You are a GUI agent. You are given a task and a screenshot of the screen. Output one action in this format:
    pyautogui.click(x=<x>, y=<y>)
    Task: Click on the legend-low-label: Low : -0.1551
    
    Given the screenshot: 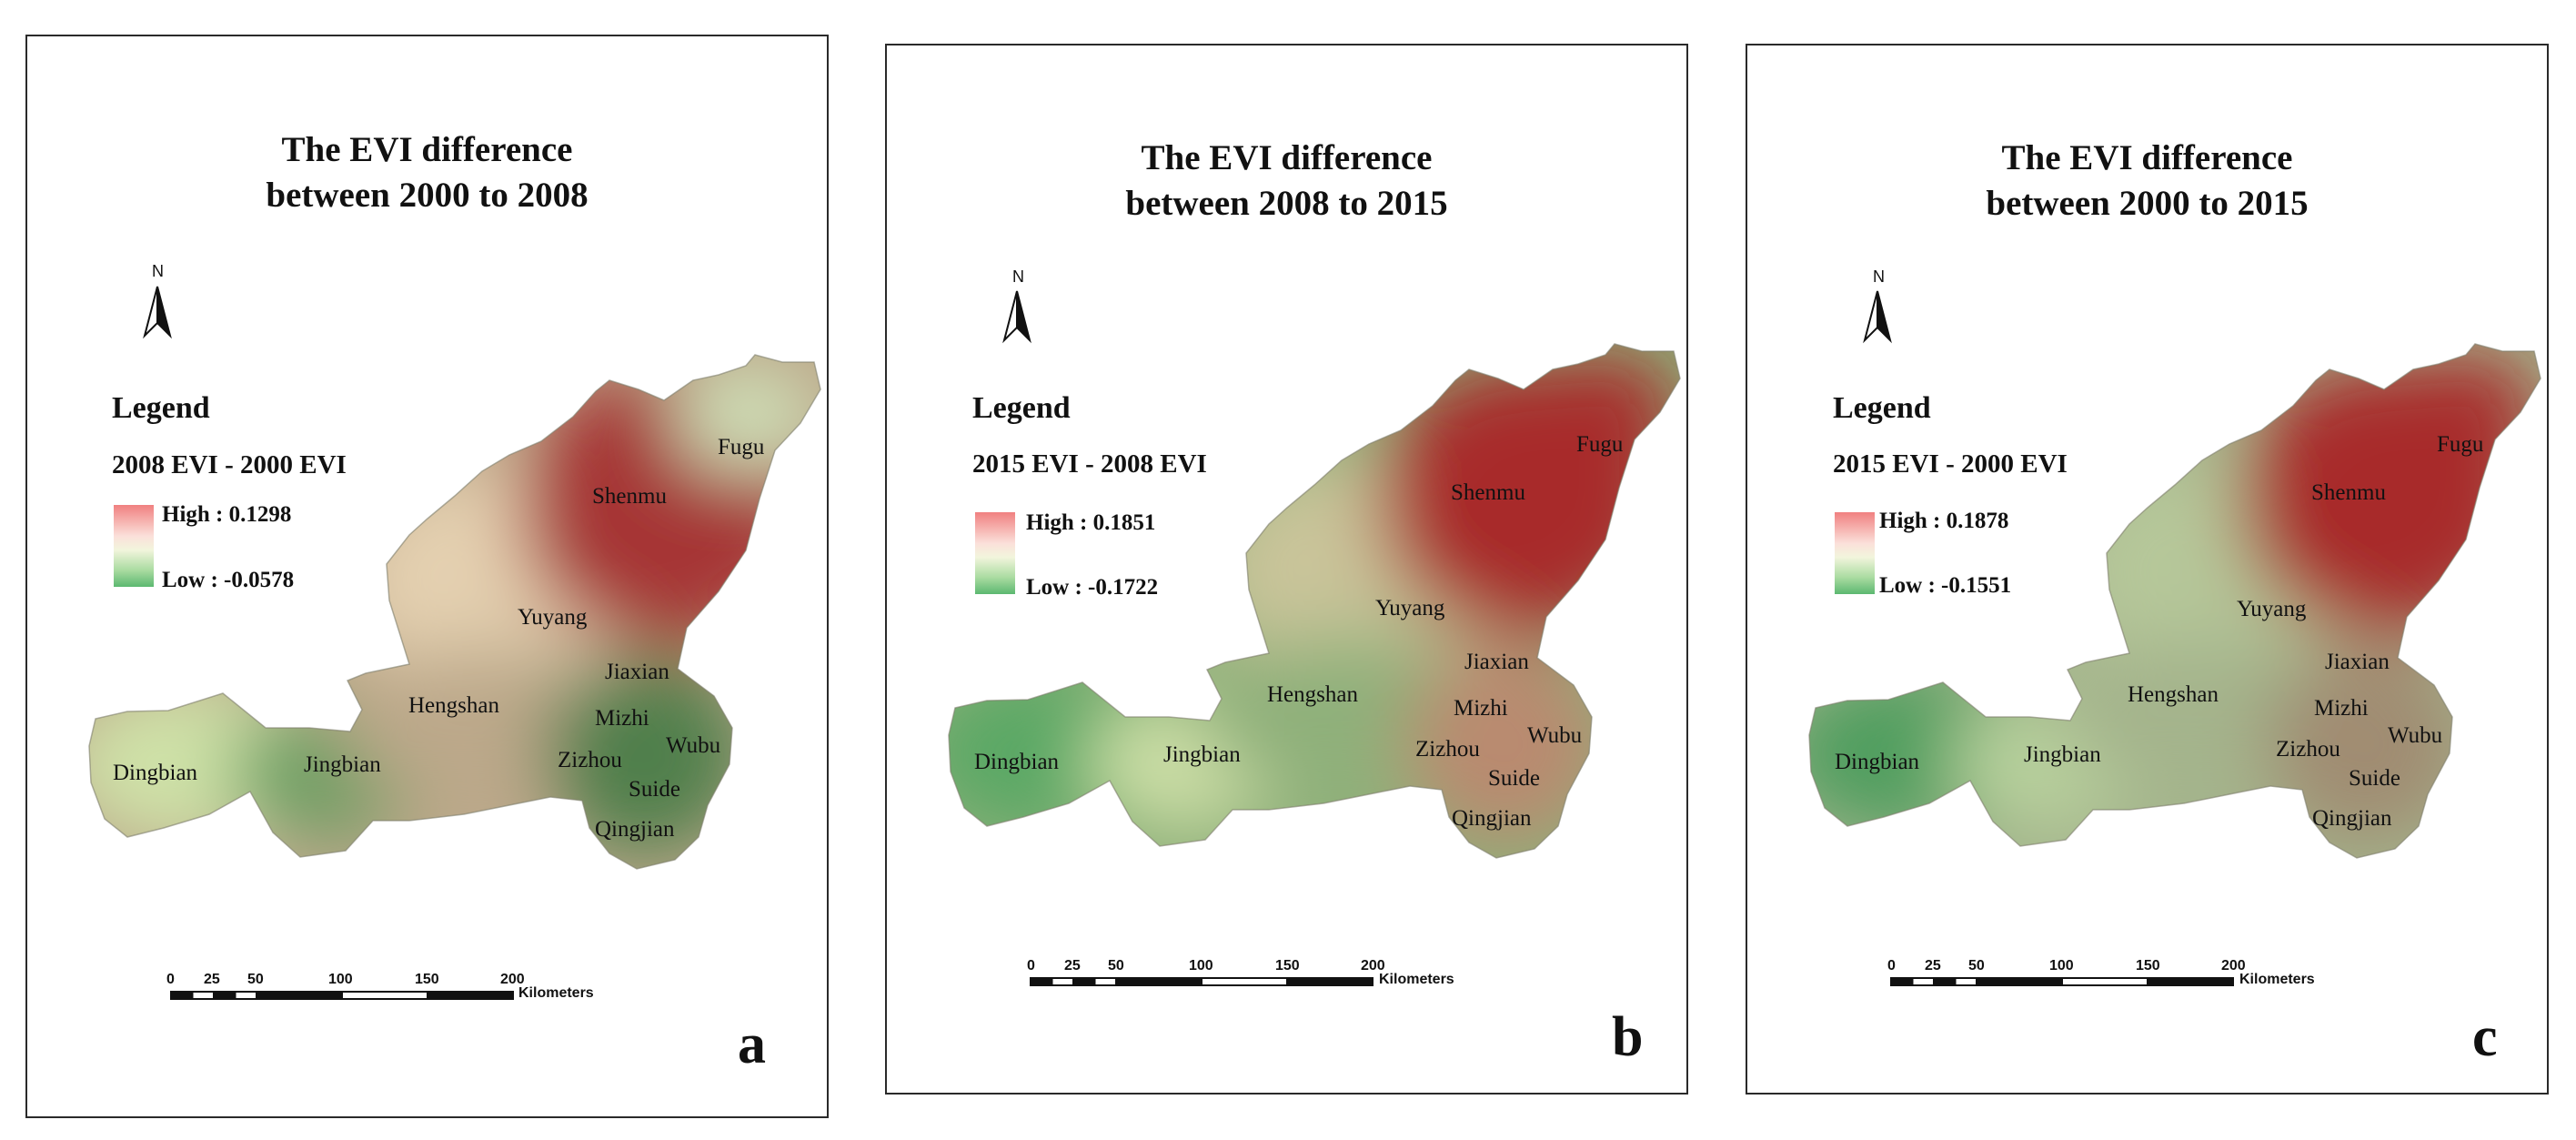 What is the action you would take?
    pyautogui.click(x=1945, y=585)
    